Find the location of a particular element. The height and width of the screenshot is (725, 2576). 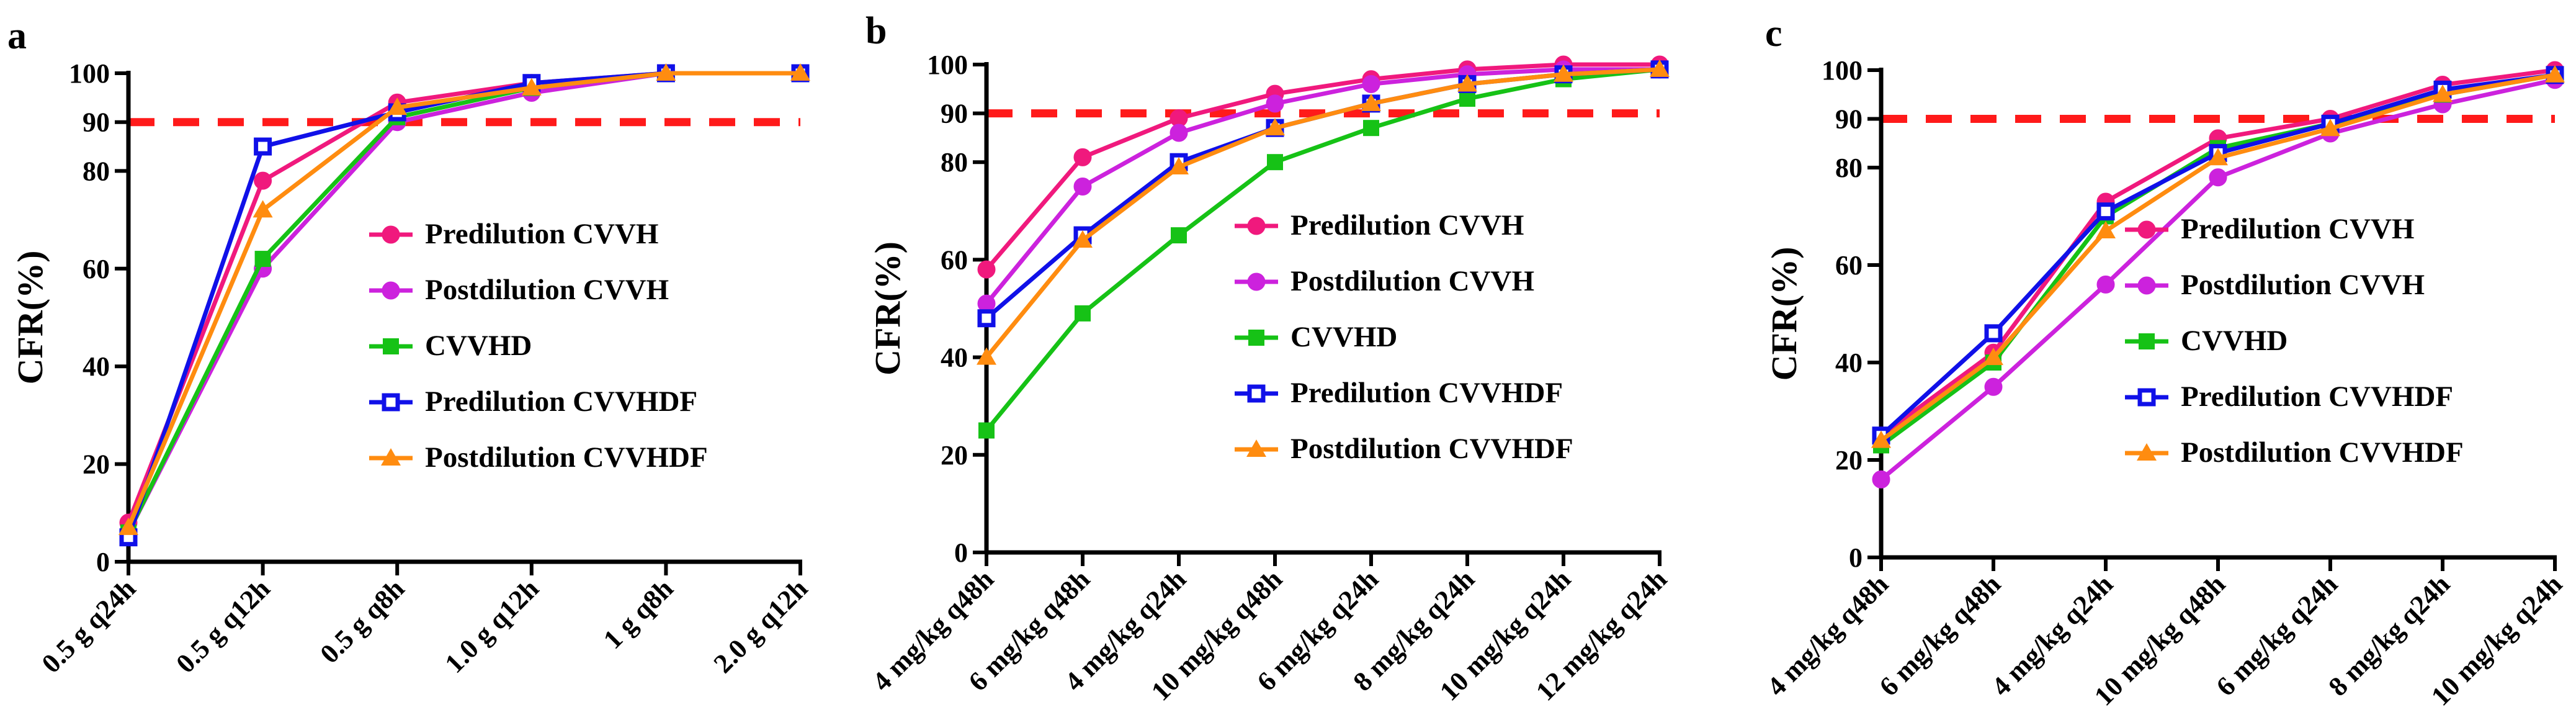

x-tick-label: 1.0 g q12h is located at coordinates (491, 625).